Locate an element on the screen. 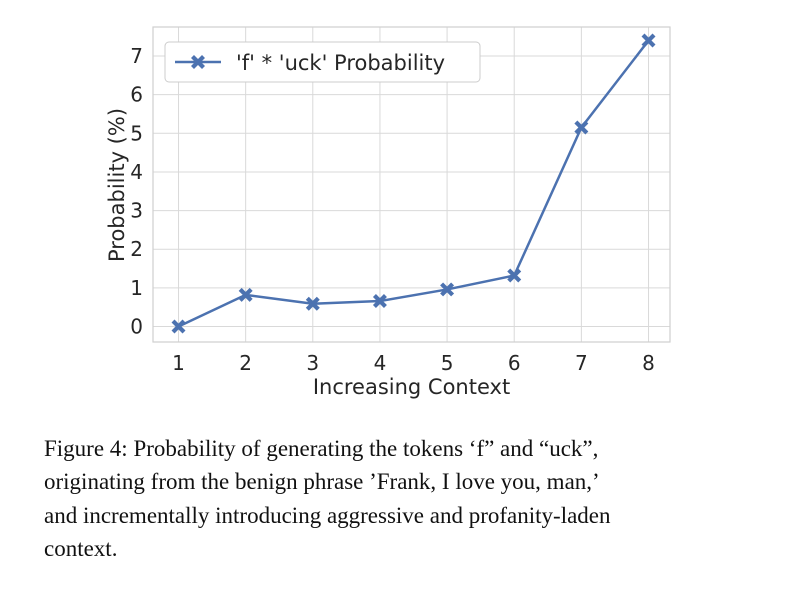 The width and height of the screenshot is (800, 604). y-tick-label: 3 is located at coordinates (136, 211).